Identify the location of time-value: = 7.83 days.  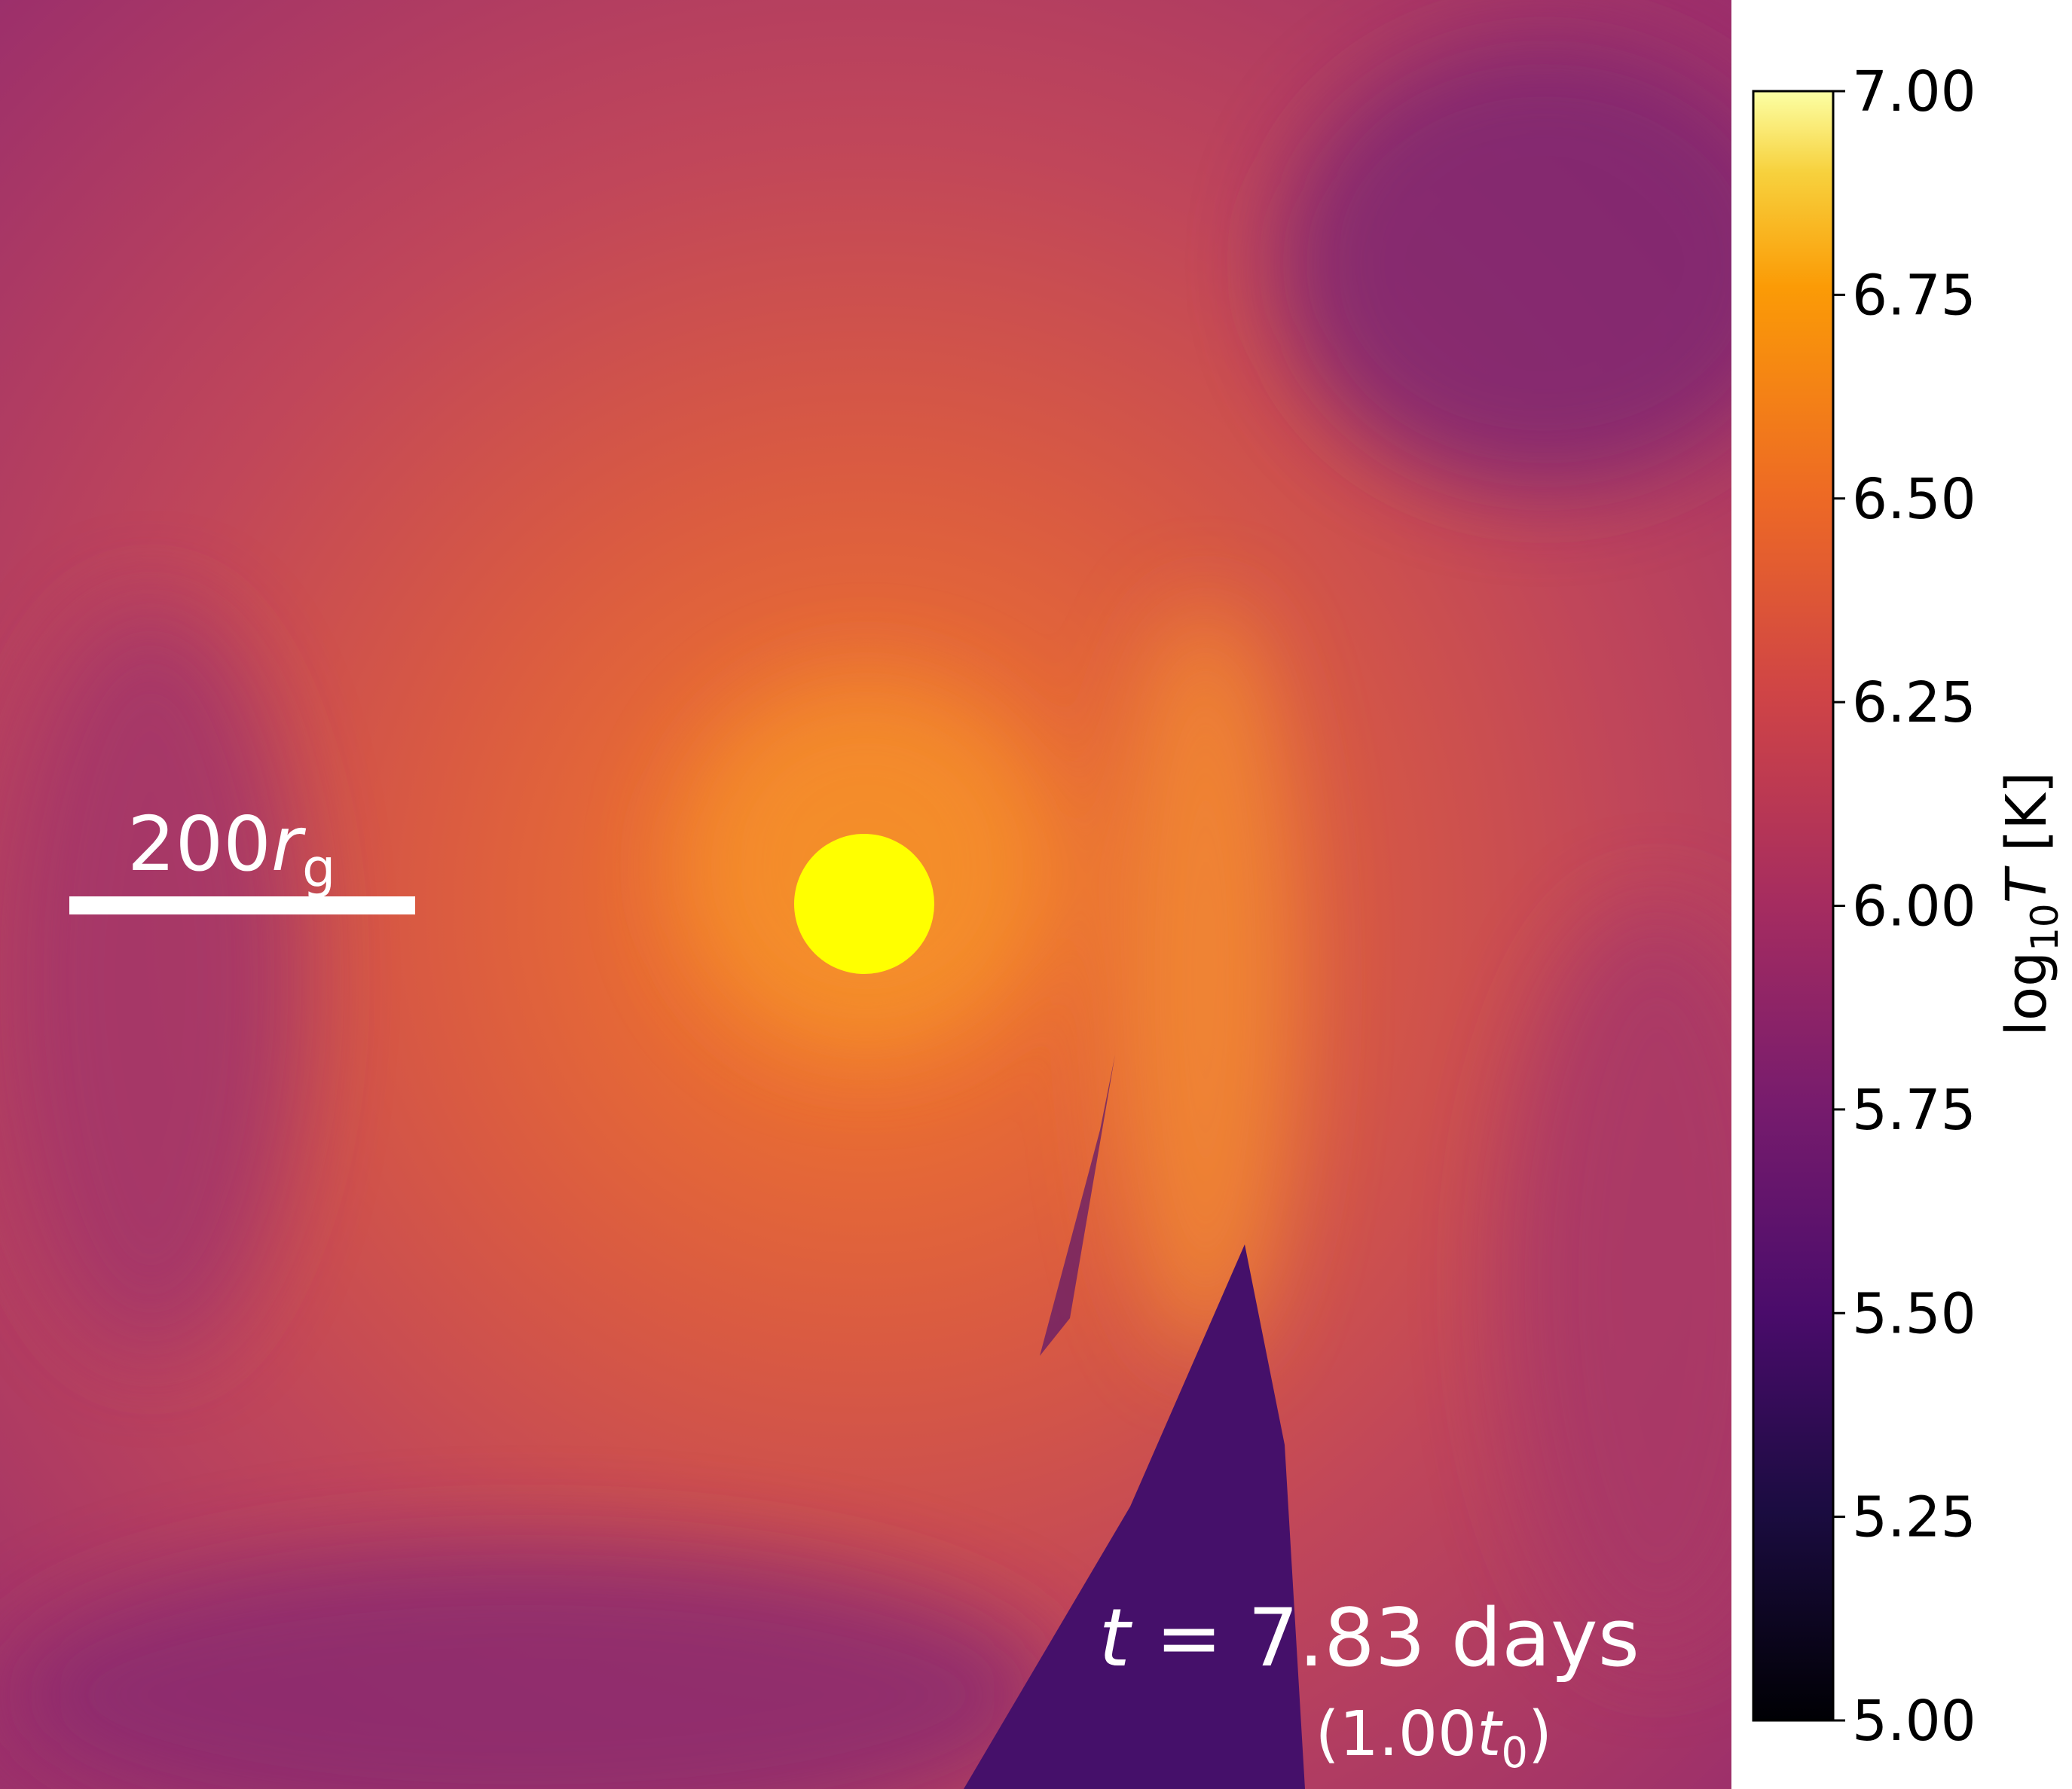
(1385, 1638).